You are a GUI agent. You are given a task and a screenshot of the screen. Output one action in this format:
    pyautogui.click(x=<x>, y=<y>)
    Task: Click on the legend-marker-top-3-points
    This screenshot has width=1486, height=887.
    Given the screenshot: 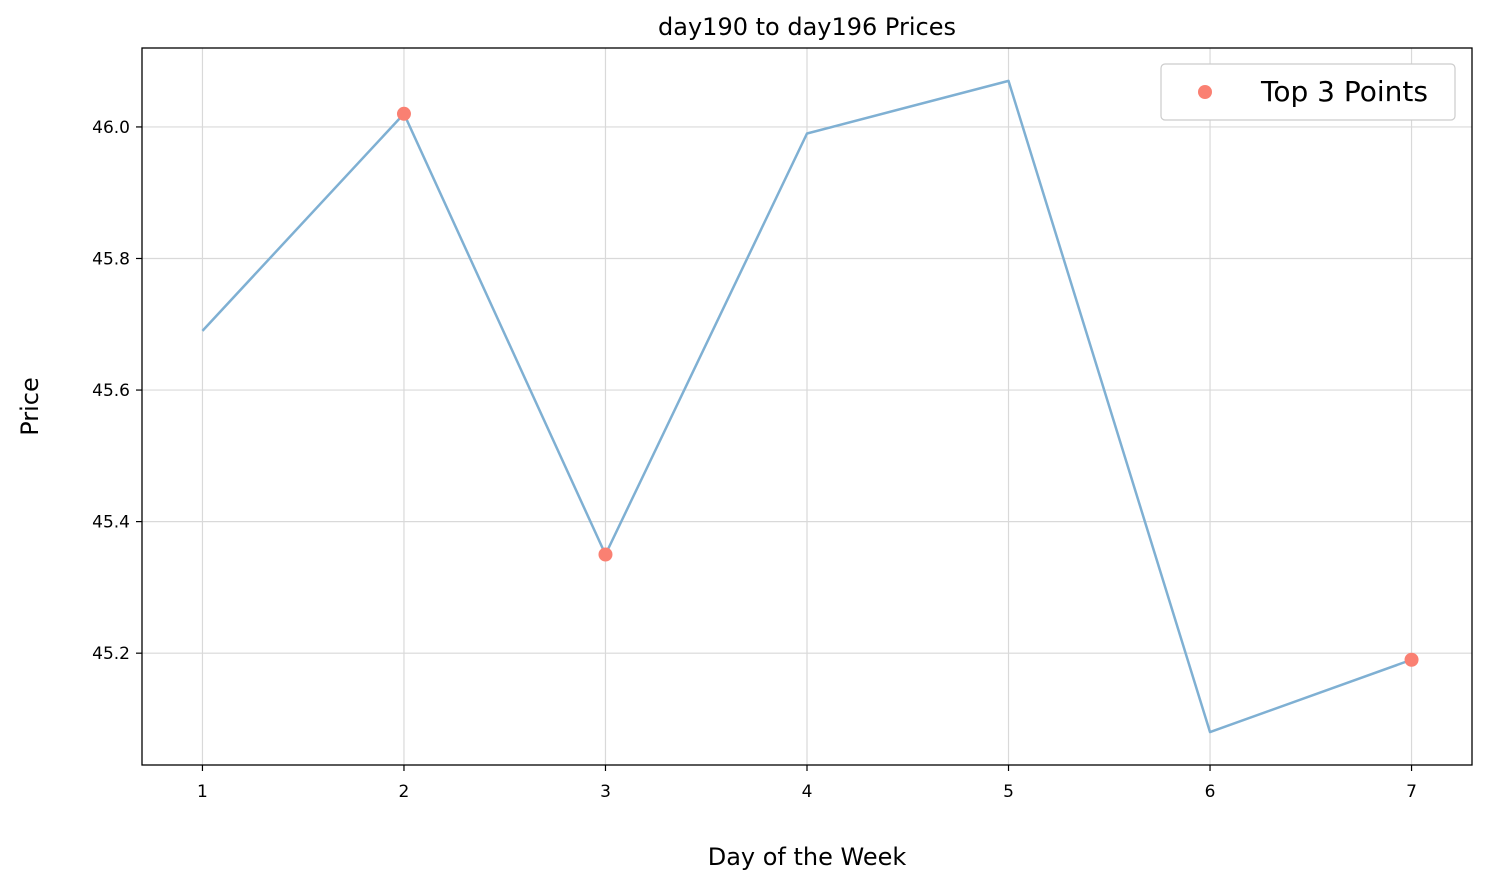 What is the action you would take?
    pyautogui.click(x=1205, y=92)
    